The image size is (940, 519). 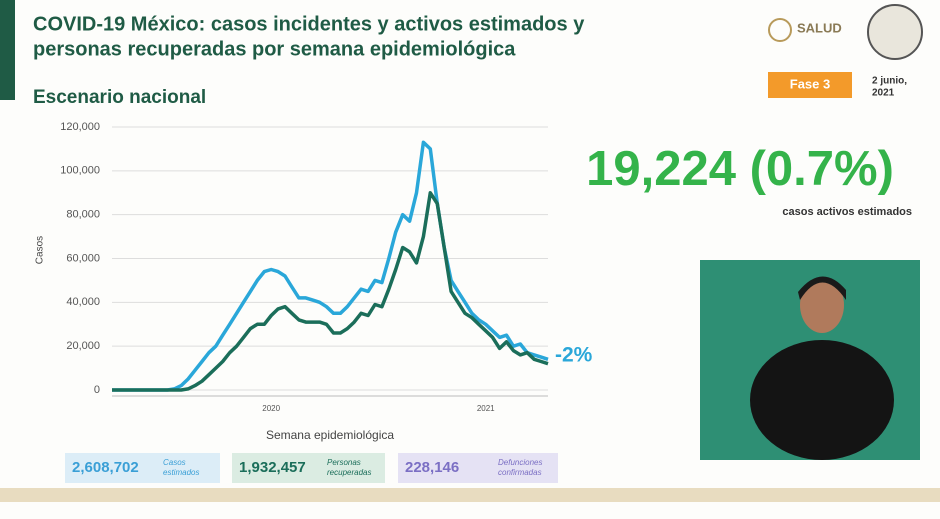 What do you see at coordinates (574, 355) in the screenshot?
I see `annotation: -2%` at bounding box center [574, 355].